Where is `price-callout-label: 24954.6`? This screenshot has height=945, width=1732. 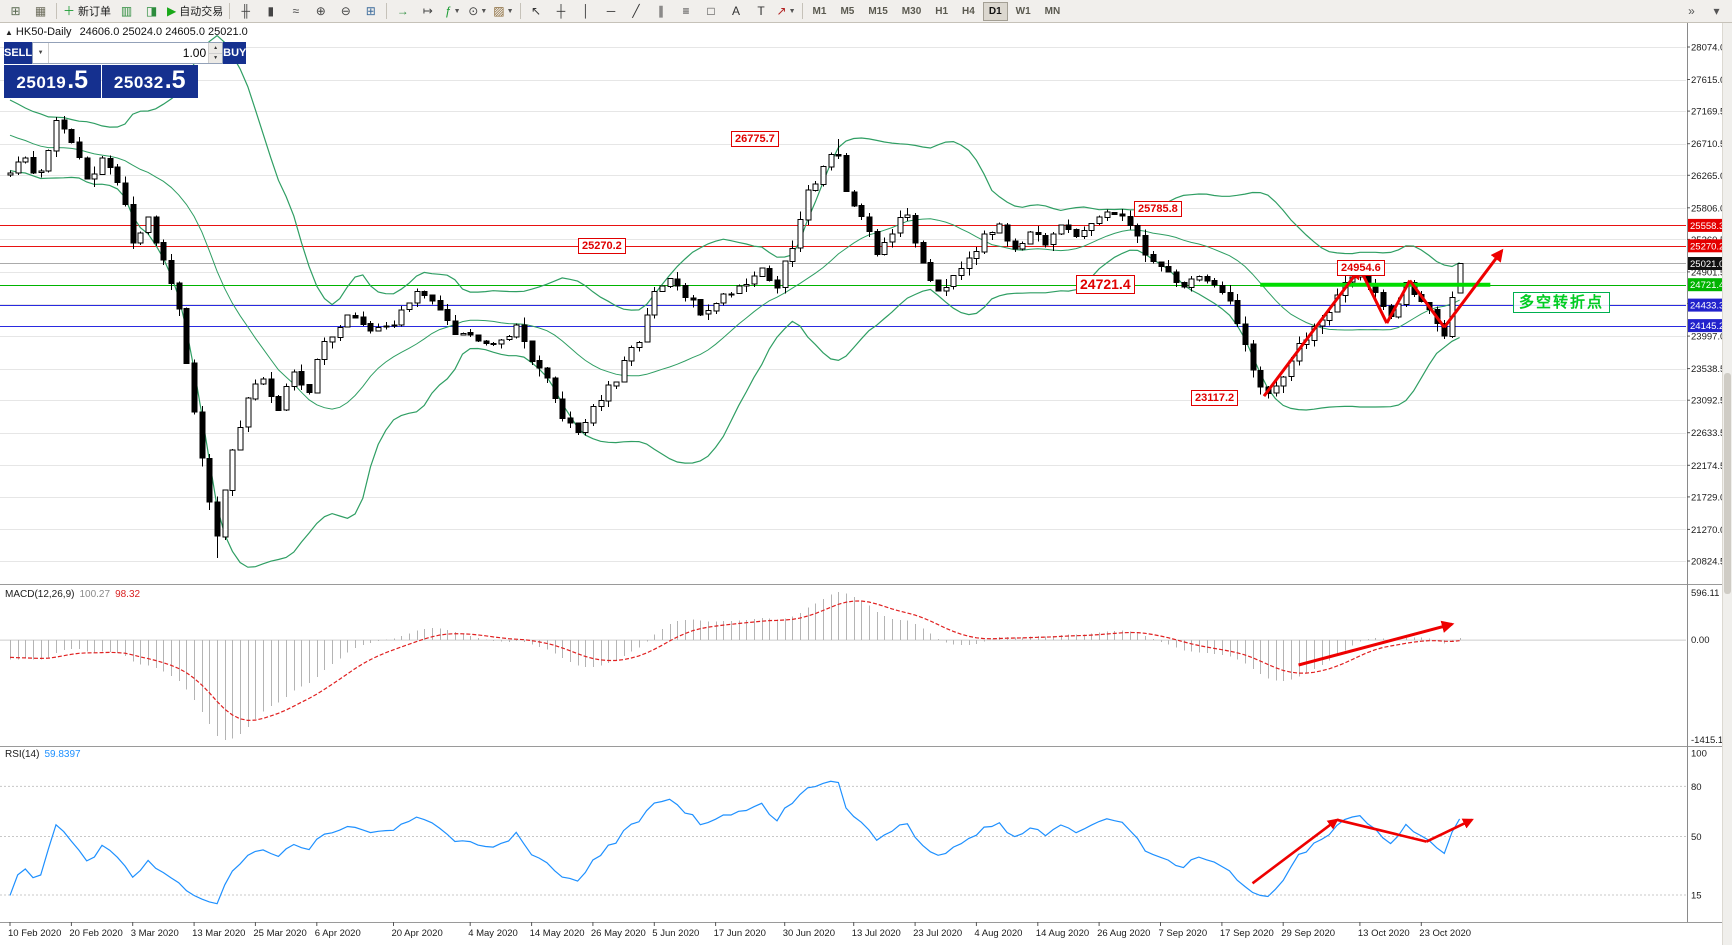
price-callout-label: 24954.6 is located at coordinates (1361, 268).